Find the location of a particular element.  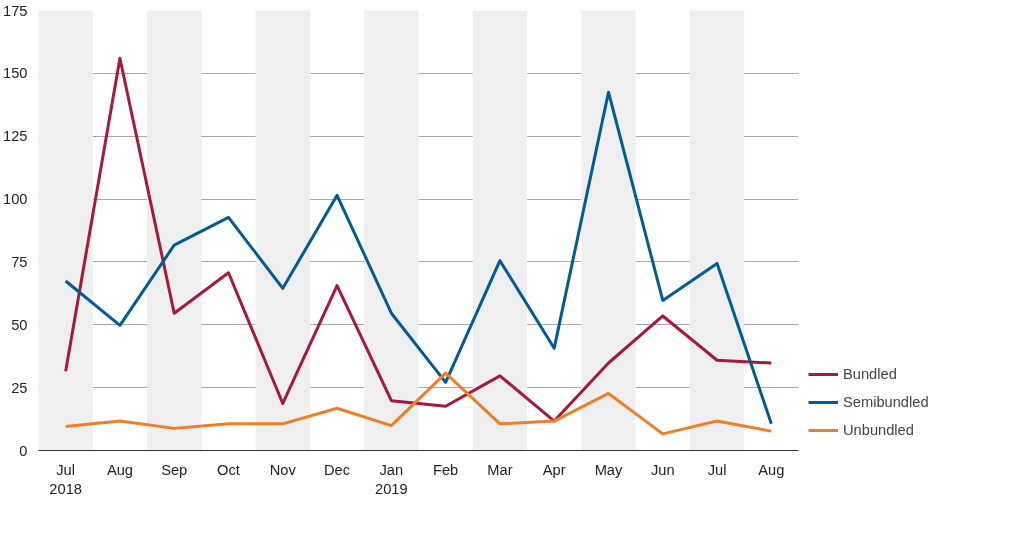

y-tick-label: 75 is located at coordinates (19, 261).